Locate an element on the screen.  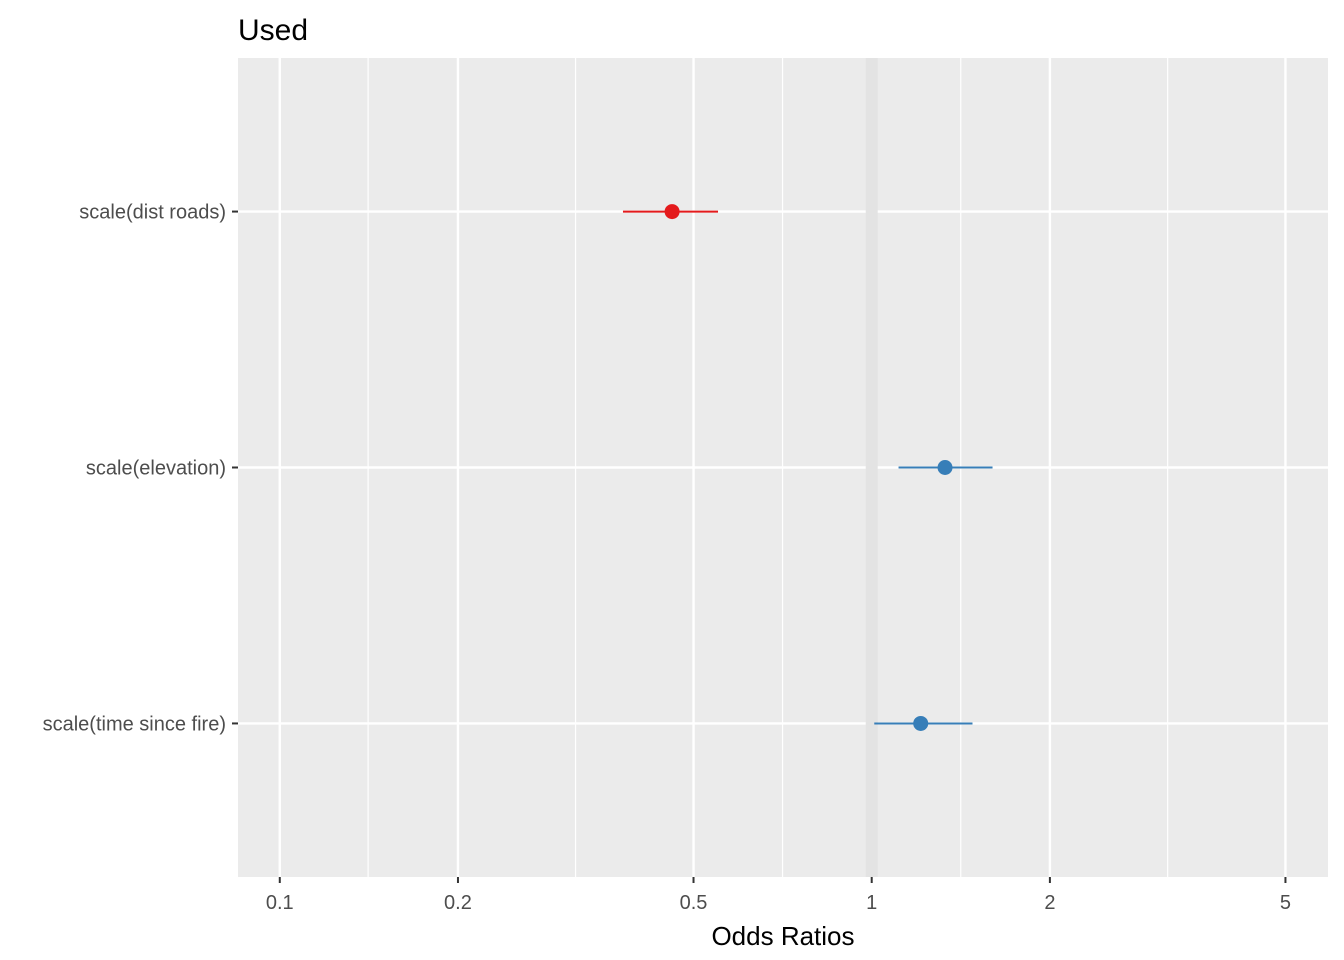
x-axis-title: Odds Ratios is located at coordinates (782, 936).